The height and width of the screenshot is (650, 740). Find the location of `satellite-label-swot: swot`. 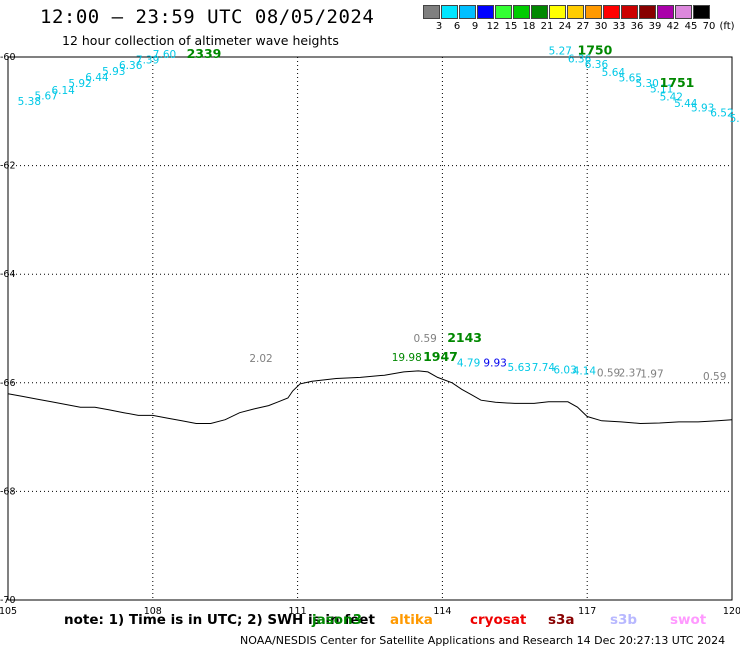

satellite-label-swot: swot is located at coordinates (688, 620).